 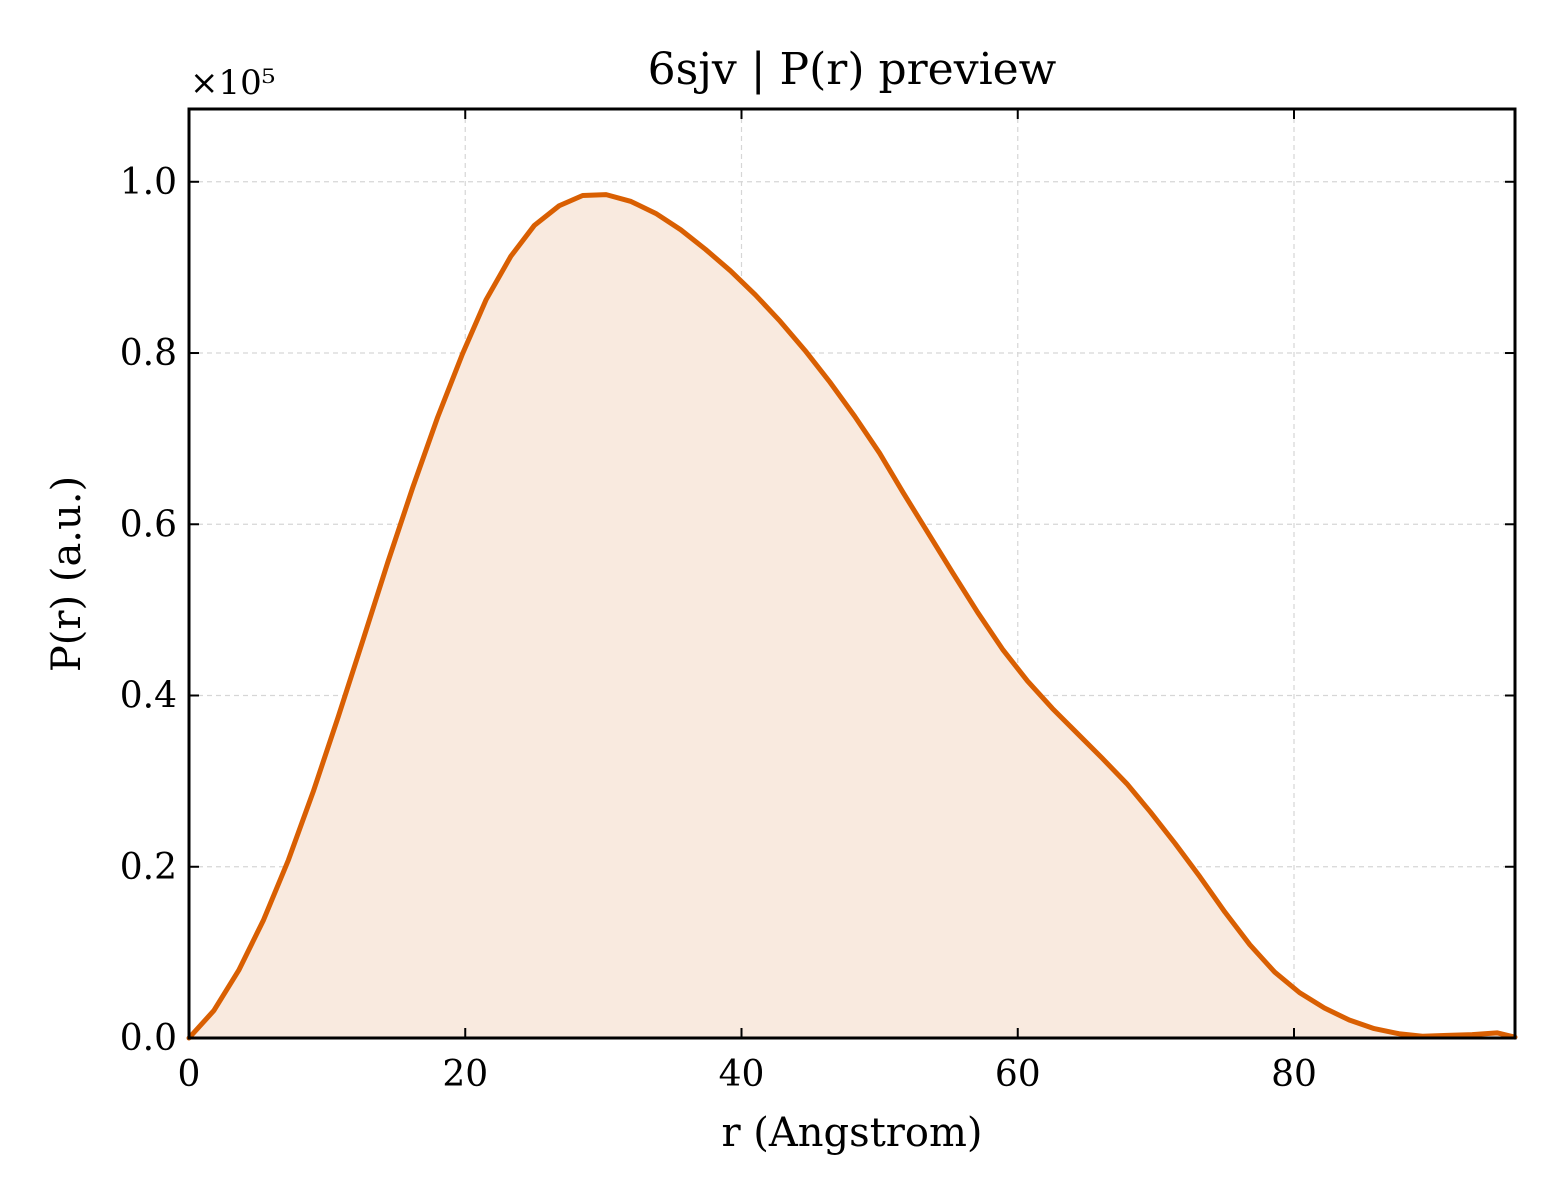 I want to click on y-tick-label: 0.6, so click(x=148, y=524).